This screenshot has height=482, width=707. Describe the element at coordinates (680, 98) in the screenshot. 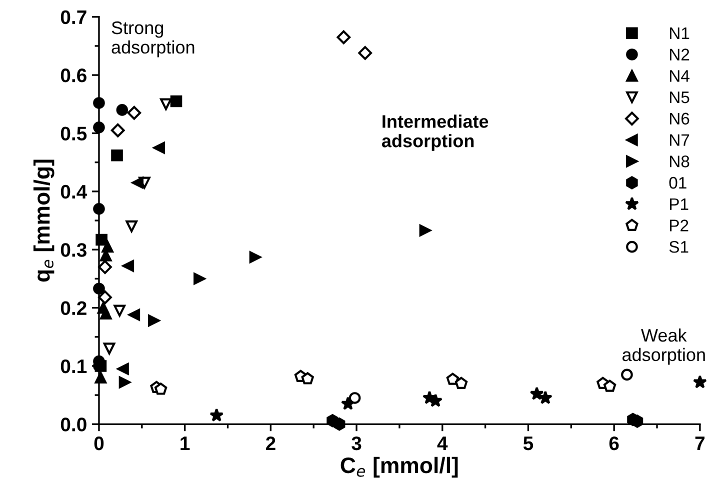

I see `legend-label: N5` at that location.